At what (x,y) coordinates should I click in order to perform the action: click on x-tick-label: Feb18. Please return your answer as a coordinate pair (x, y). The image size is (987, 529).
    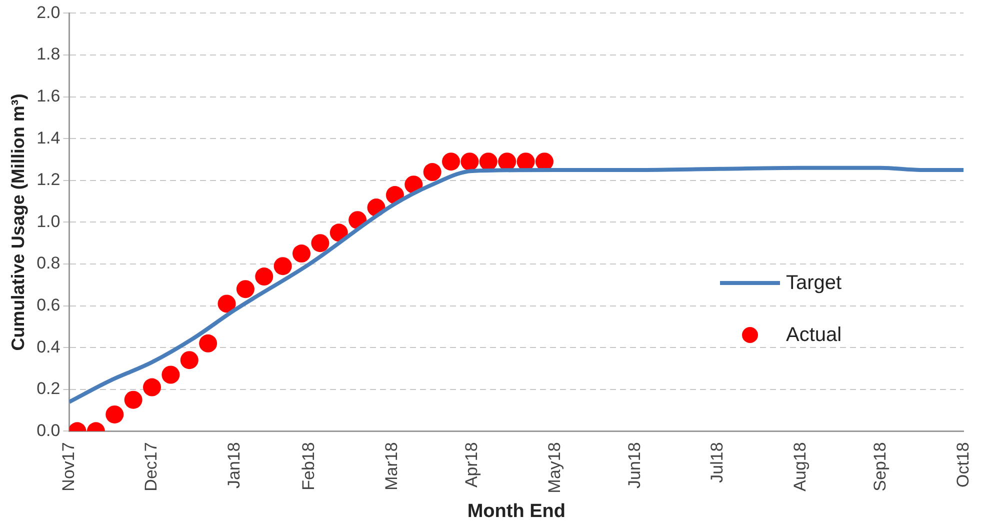
    Looking at the image, I should click on (308, 466).